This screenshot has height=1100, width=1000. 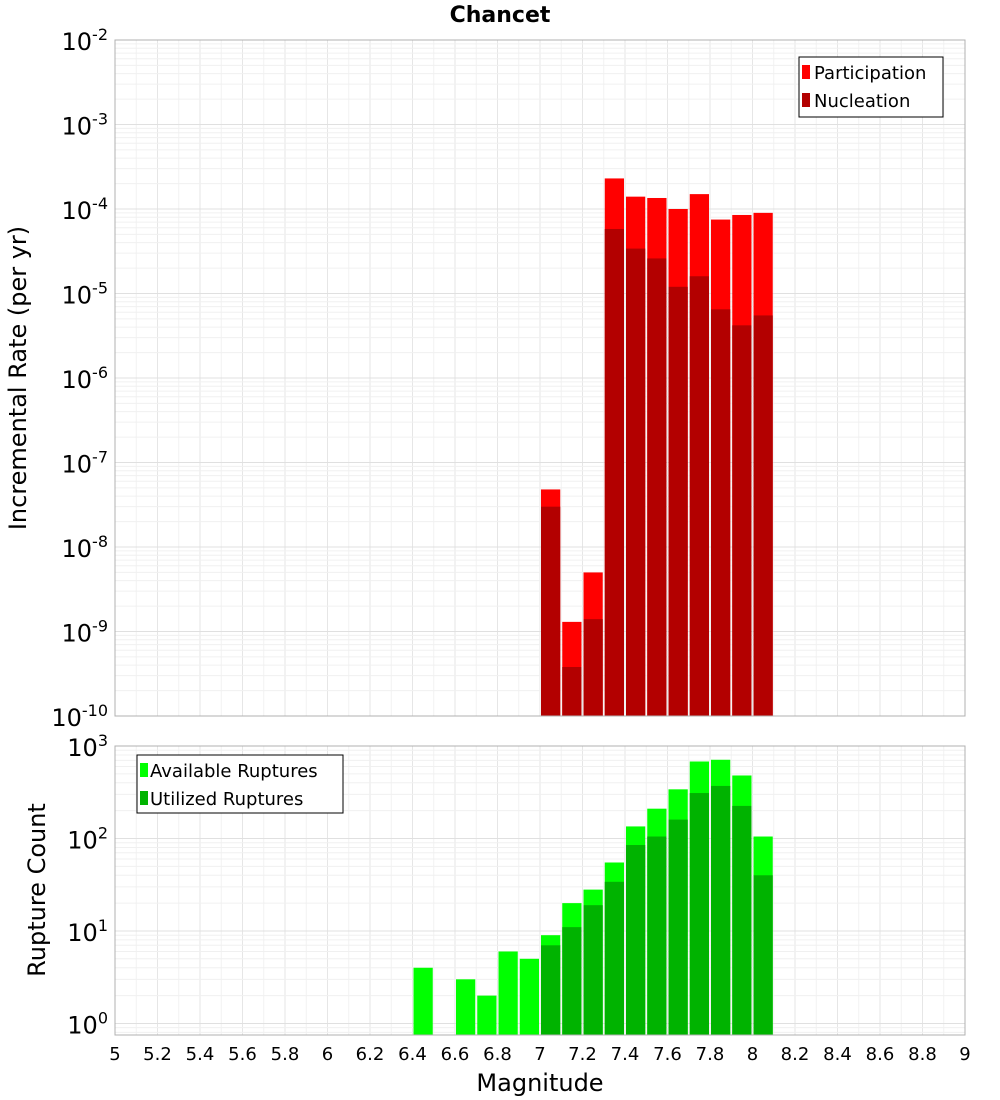 I want to click on bottom-legend-box, so click(x=240, y=784).